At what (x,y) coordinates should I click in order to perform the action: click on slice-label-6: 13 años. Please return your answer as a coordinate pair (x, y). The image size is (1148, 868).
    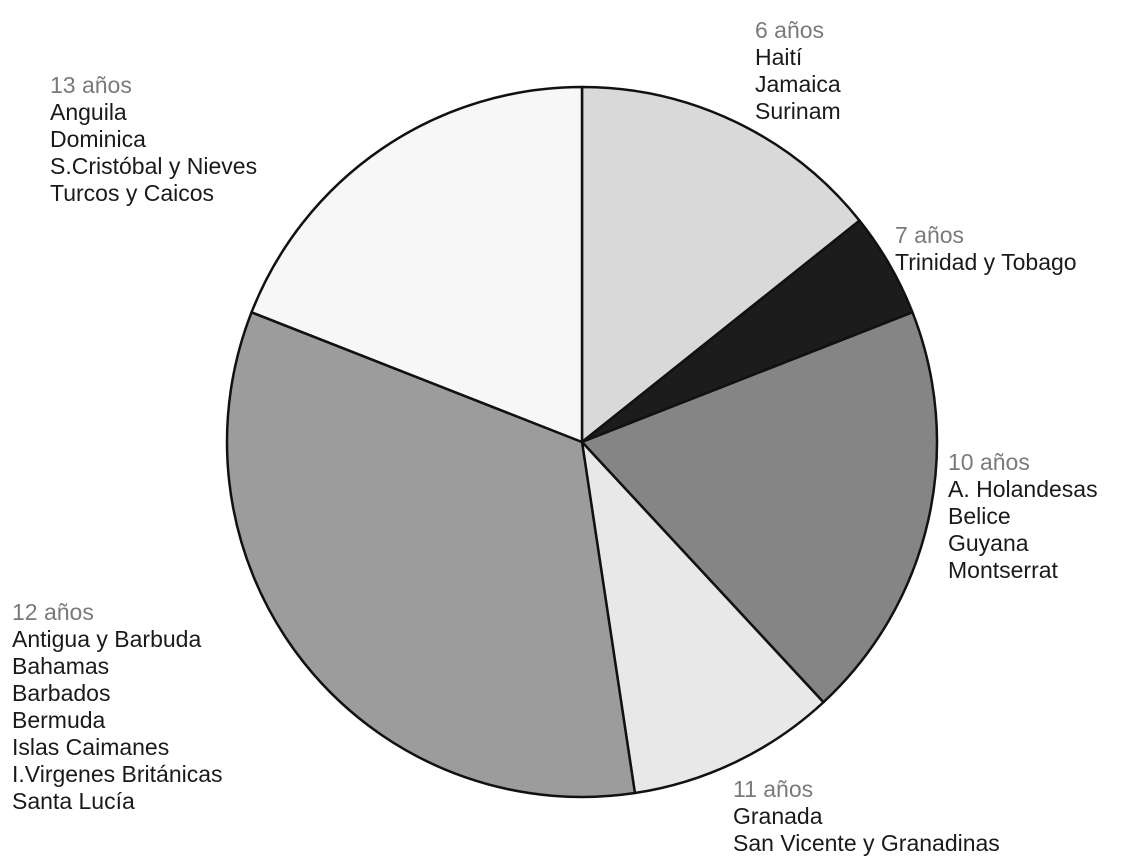
    Looking at the image, I should click on (91, 85).